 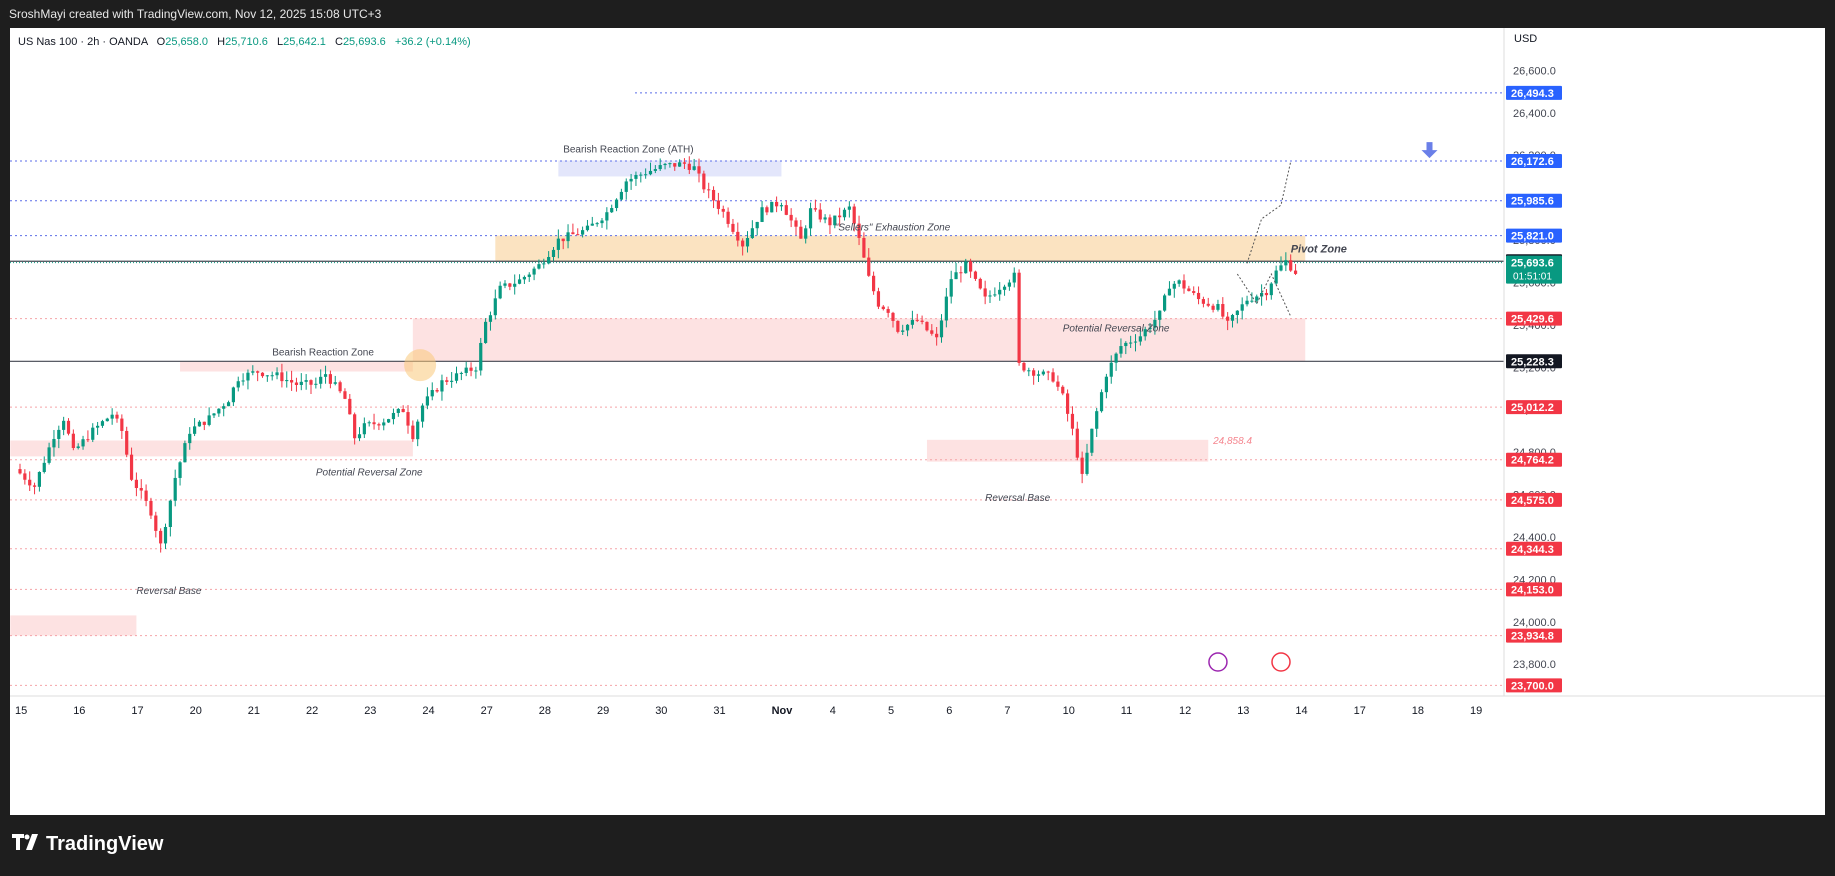 I want to click on y-tick-label: 24,000.0, so click(x=1534, y=623).